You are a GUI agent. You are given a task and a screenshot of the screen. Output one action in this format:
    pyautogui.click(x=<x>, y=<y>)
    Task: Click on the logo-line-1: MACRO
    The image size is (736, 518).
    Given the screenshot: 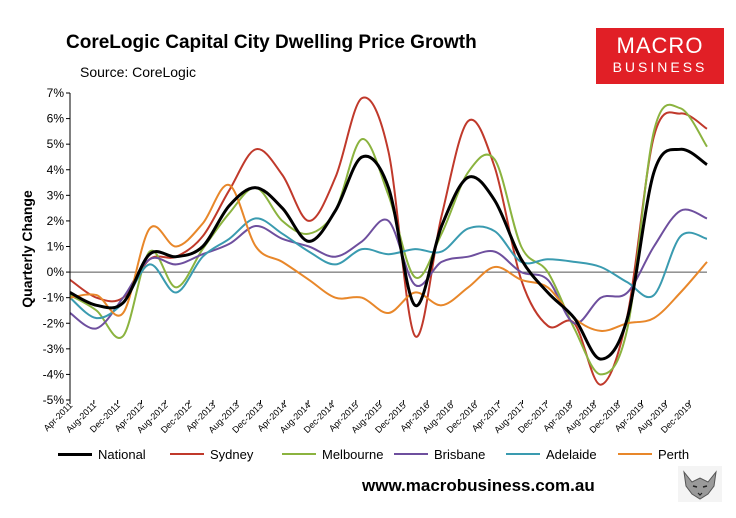 What is the action you would take?
    pyautogui.click(x=660, y=45)
    